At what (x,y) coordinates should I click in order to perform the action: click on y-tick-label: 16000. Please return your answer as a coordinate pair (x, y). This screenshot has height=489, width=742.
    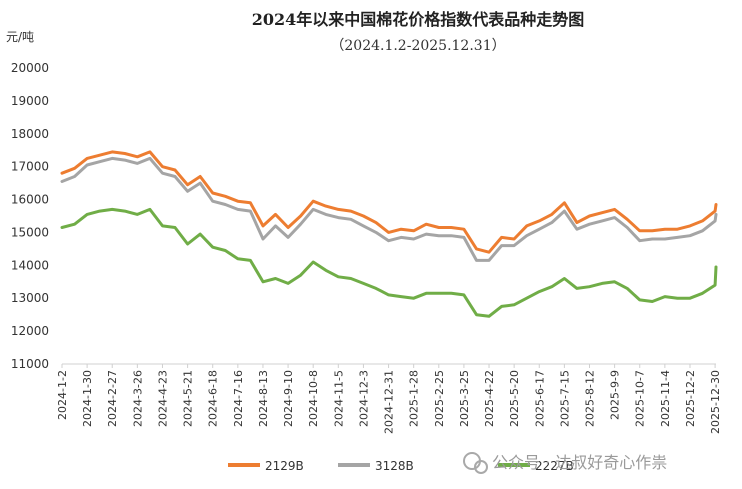
    Looking at the image, I should click on (30, 200).